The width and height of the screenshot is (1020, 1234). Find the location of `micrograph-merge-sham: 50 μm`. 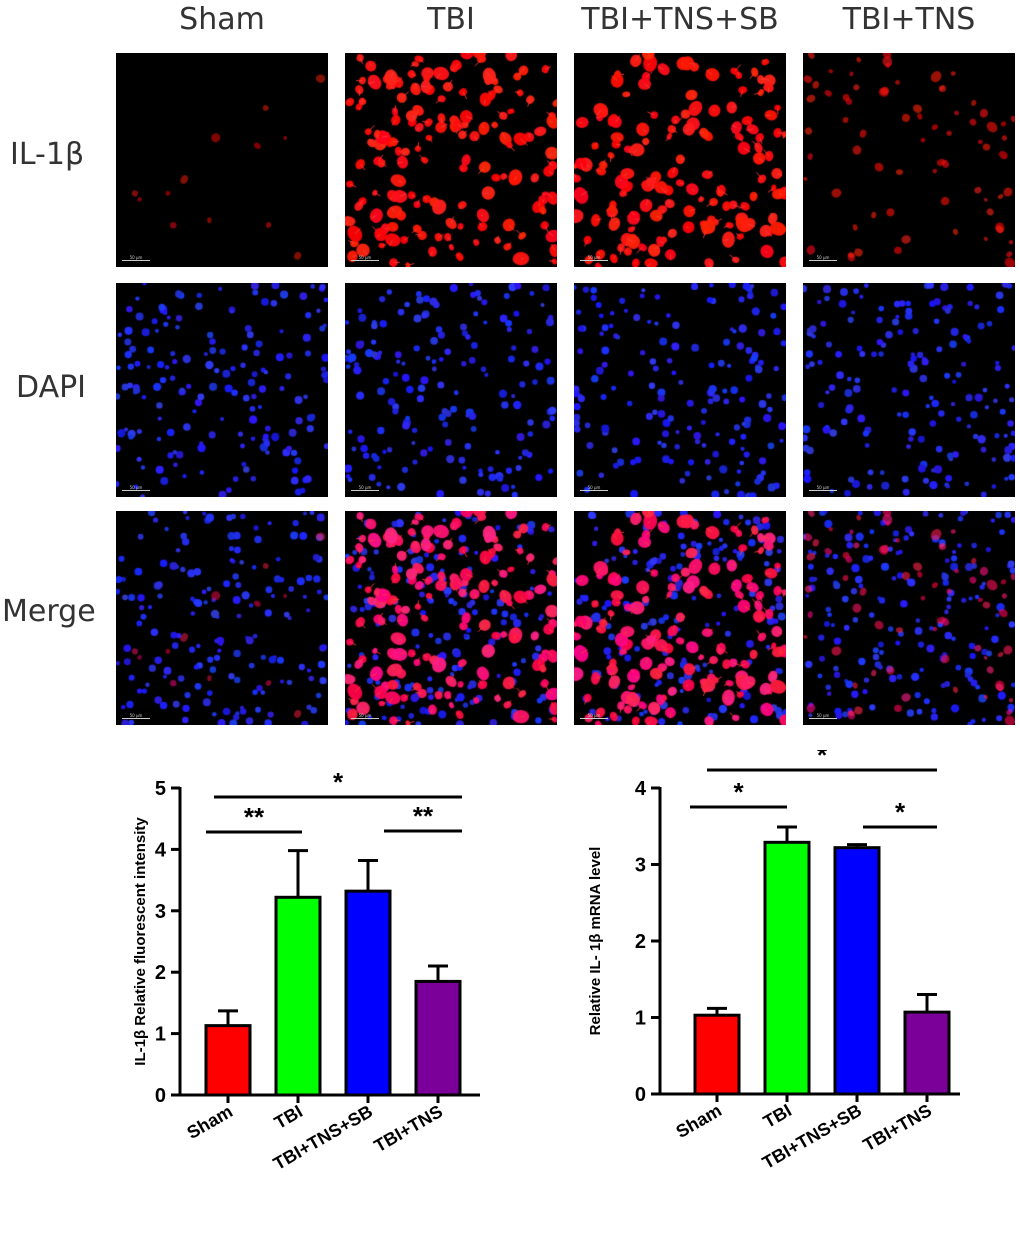

micrograph-merge-sham: 50 μm is located at coordinates (222, 618).